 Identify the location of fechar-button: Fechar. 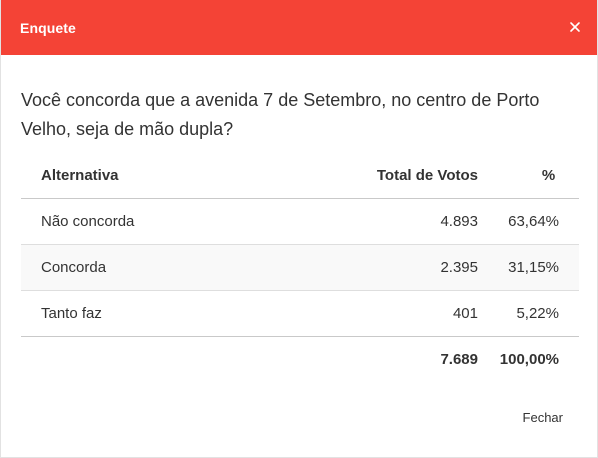
(542, 417).